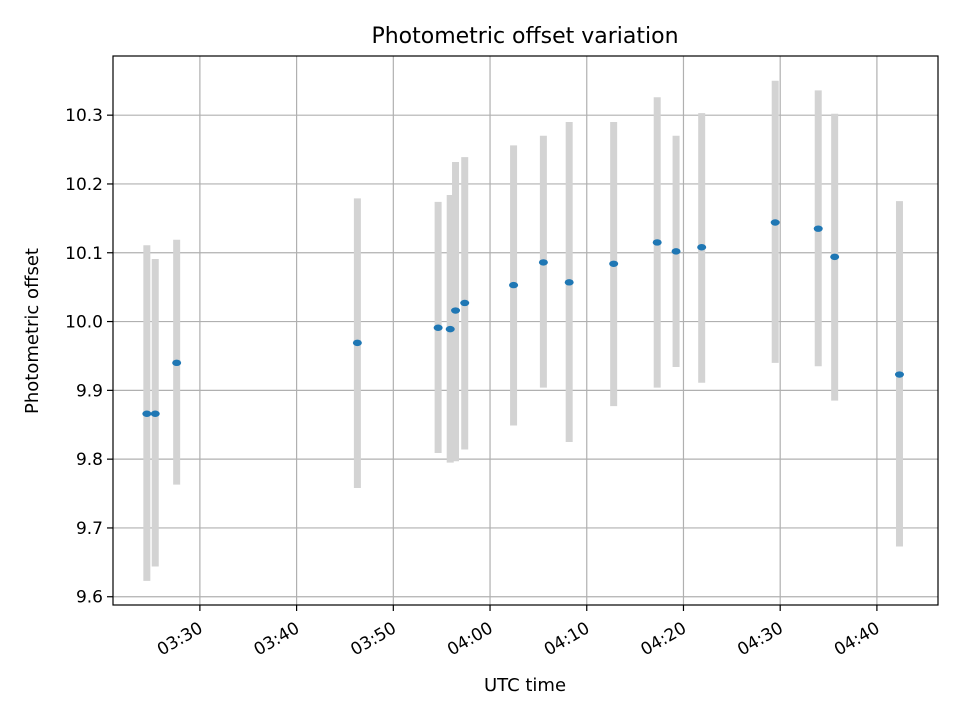 The width and height of the screenshot is (960, 720). Describe the element at coordinates (525, 685) in the screenshot. I see `x-axis-label: UTC time` at that location.